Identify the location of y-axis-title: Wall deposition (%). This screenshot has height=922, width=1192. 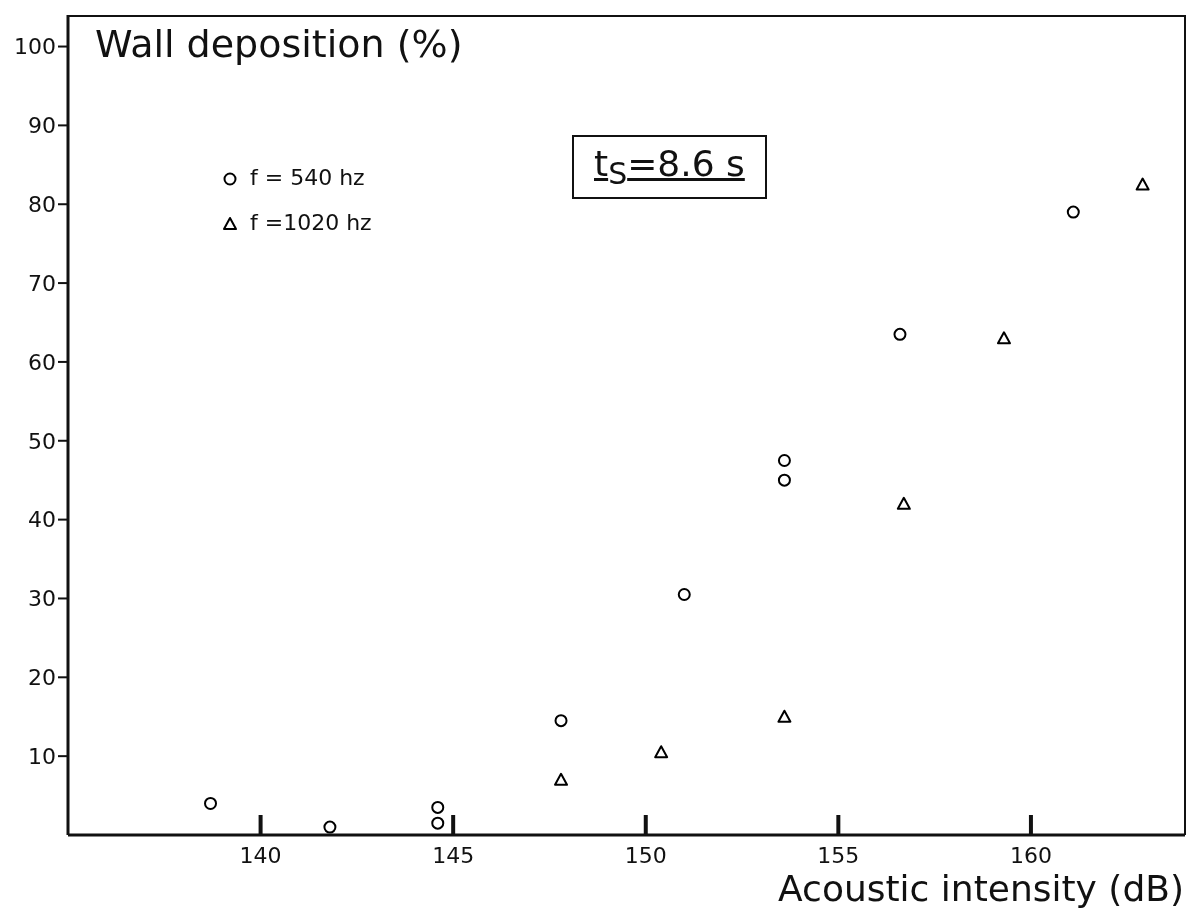
(279, 44).